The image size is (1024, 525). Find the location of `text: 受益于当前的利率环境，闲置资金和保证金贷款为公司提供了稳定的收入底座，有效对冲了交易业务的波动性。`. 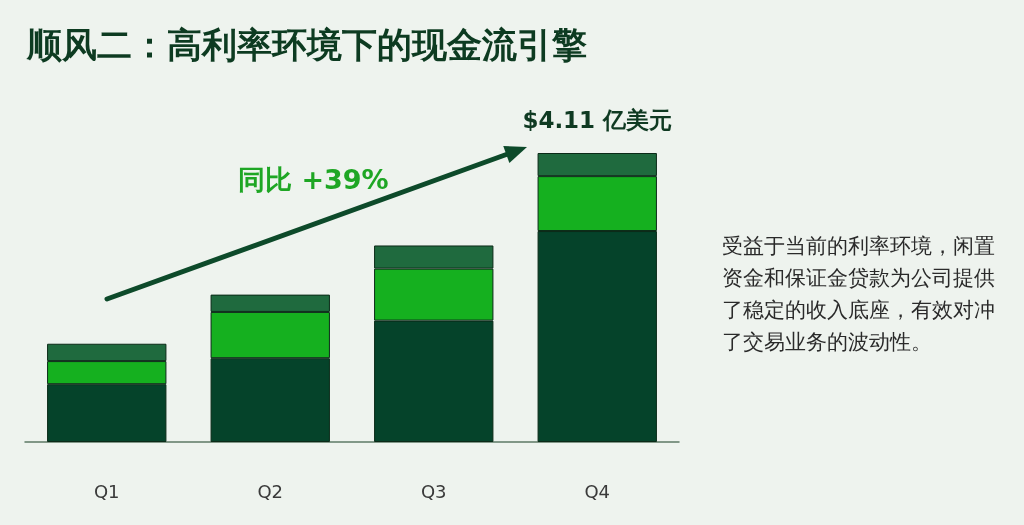

text: 受益于当前的利率环境，闲置资金和保证金贷款为公司提供了稳定的收入底座，有效对冲了交易业务的波动性。 is located at coordinates (859, 294).